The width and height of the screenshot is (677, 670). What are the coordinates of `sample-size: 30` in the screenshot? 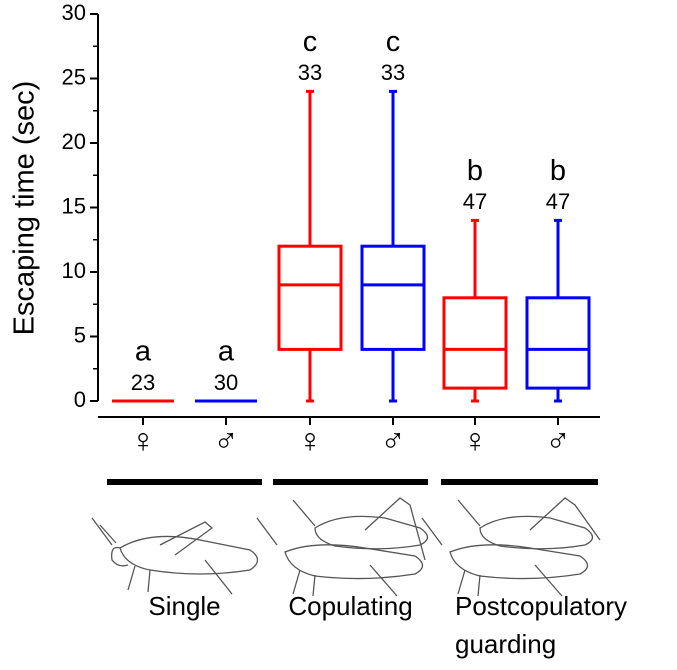 It's located at (226, 382).